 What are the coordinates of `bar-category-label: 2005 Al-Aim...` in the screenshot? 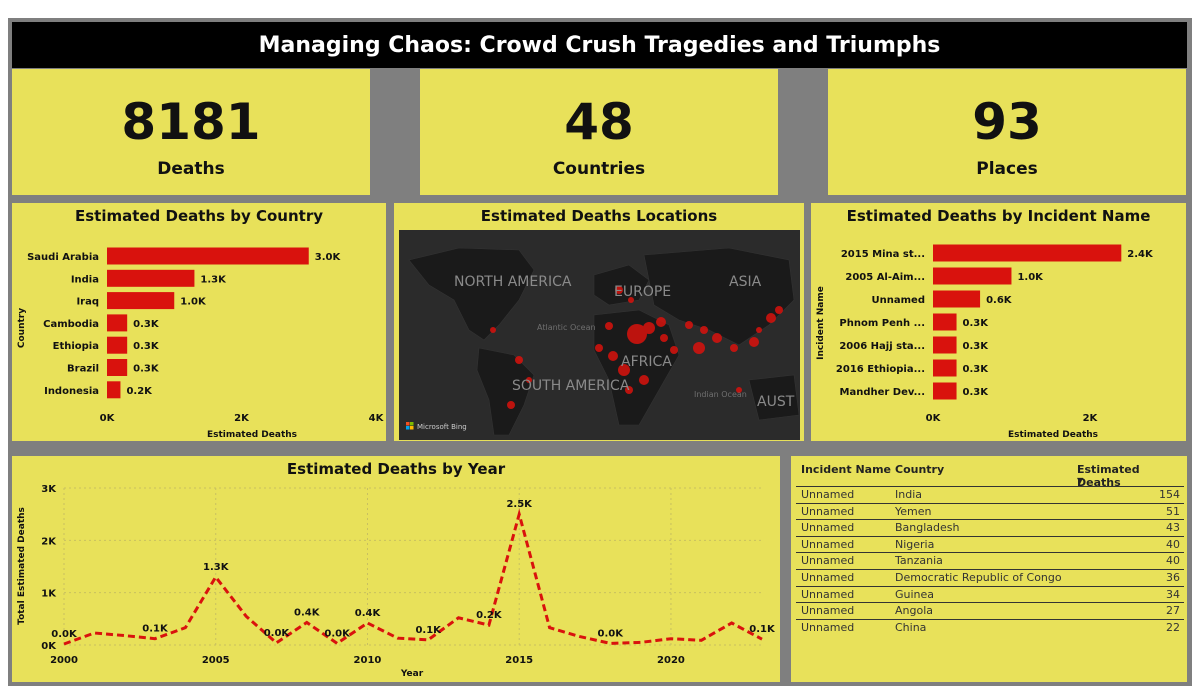 It's located at (885, 277).